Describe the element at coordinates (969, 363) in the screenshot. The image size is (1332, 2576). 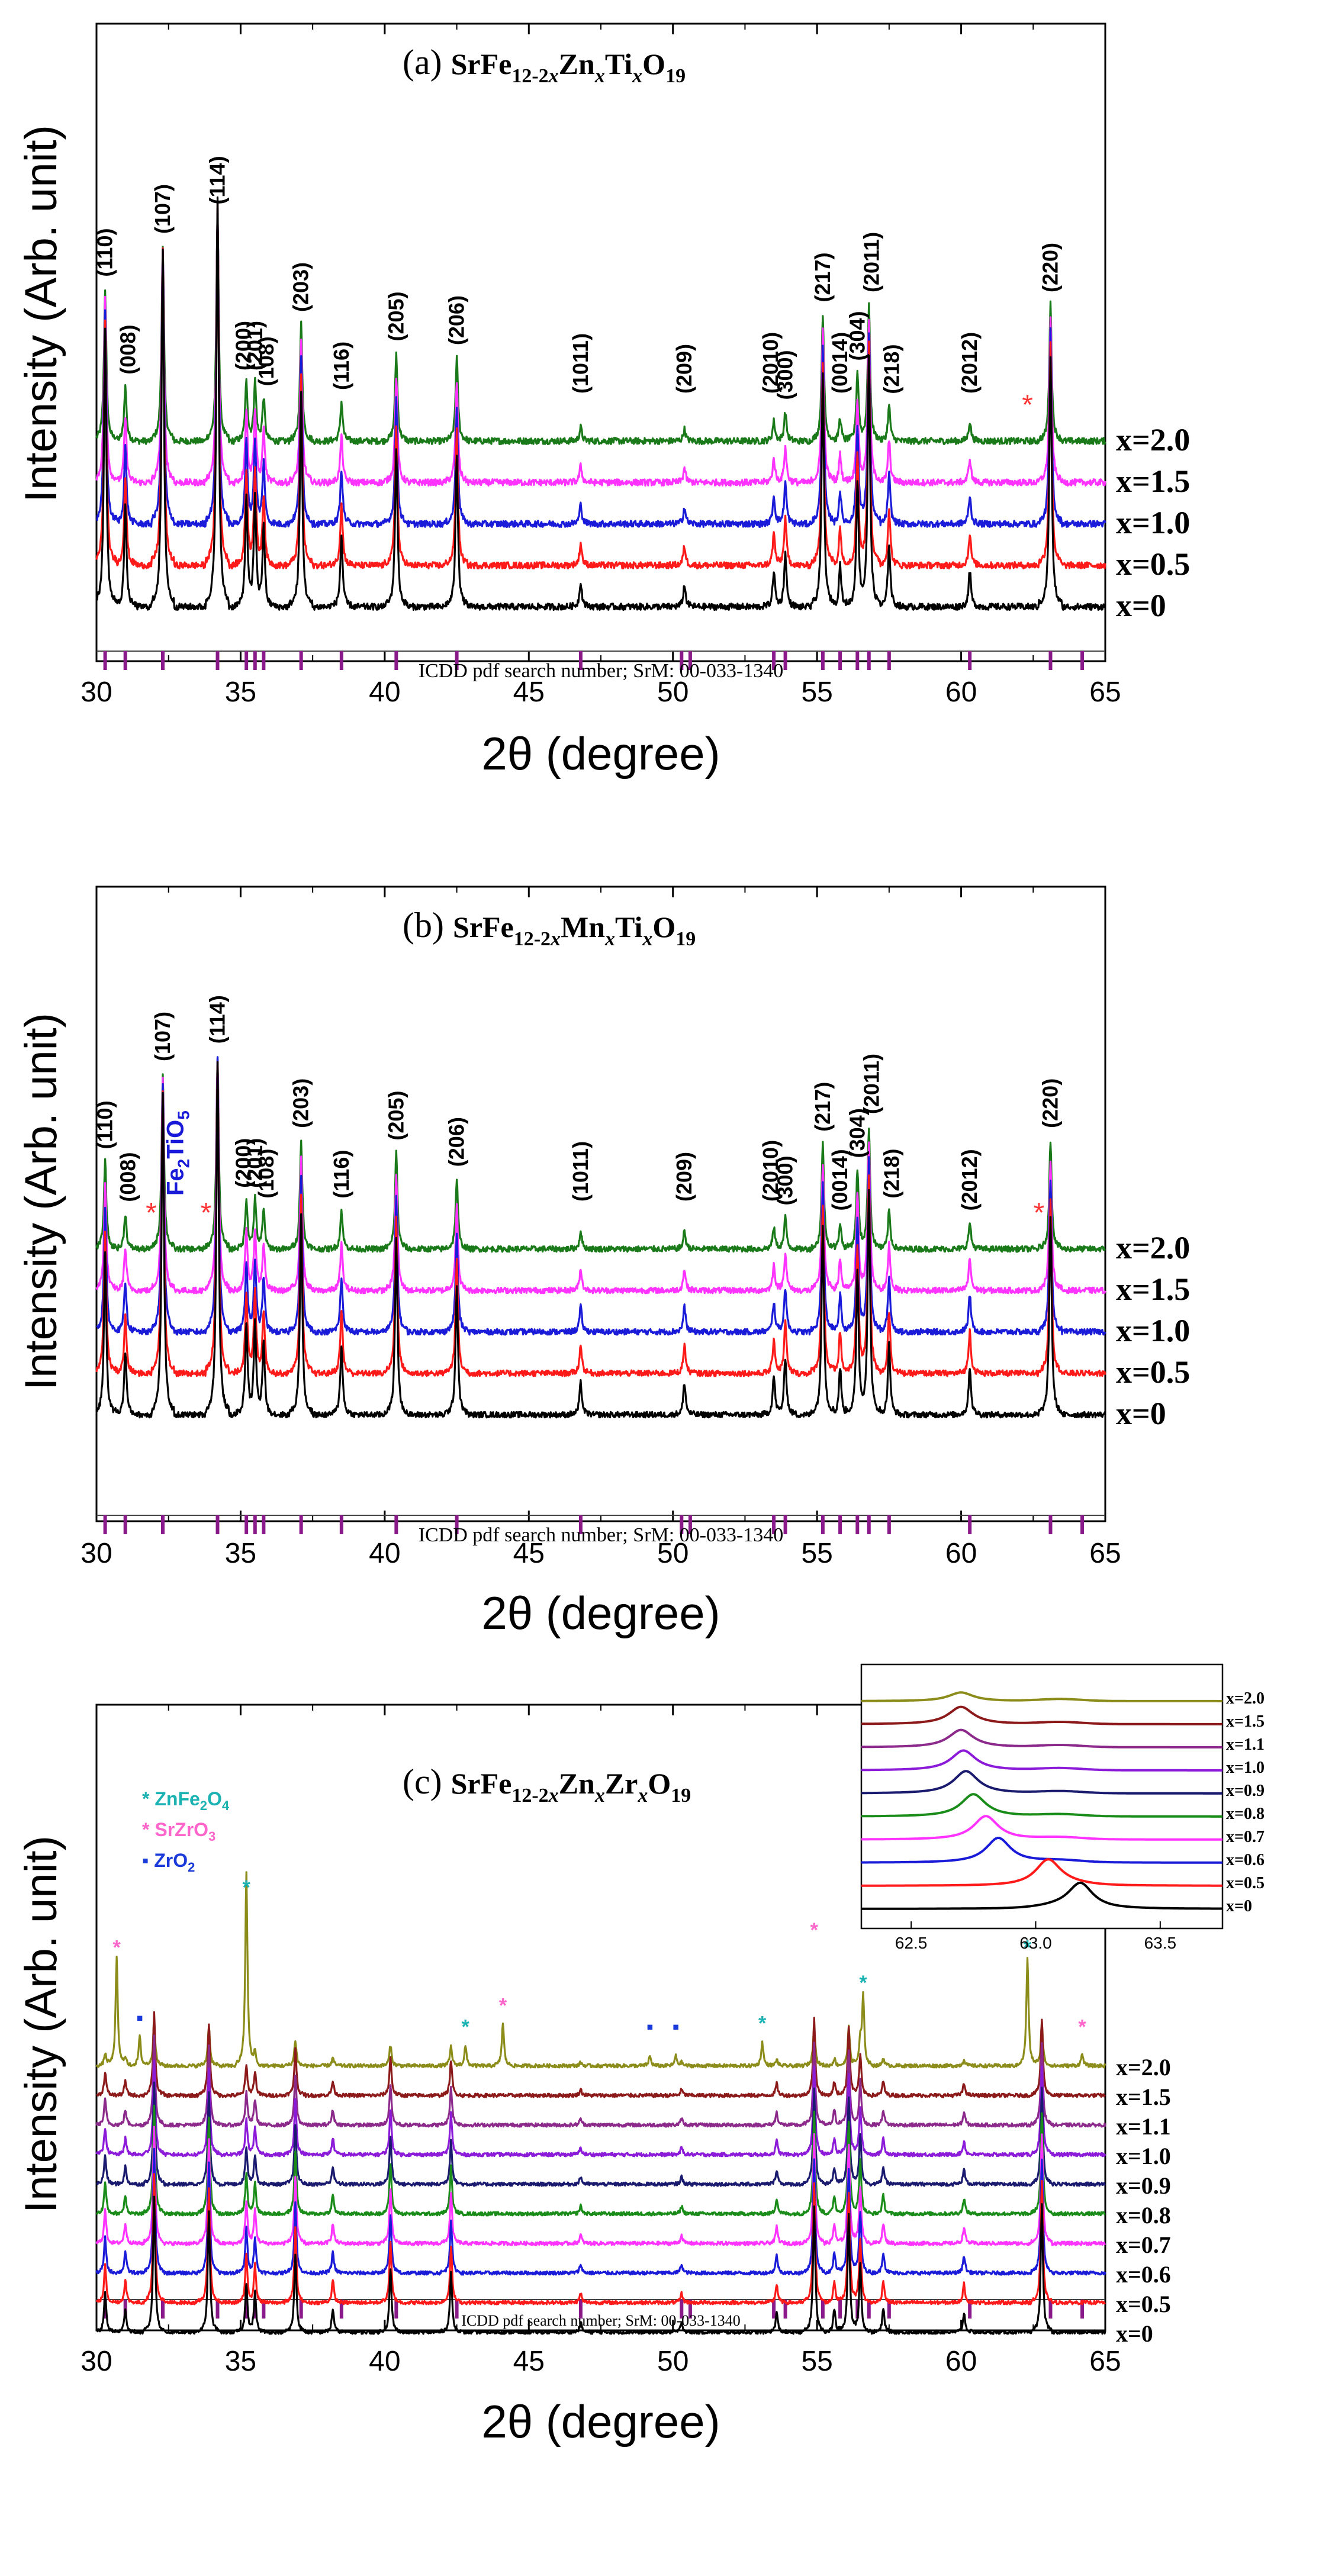
I see `hkl-label: (2012)` at that location.